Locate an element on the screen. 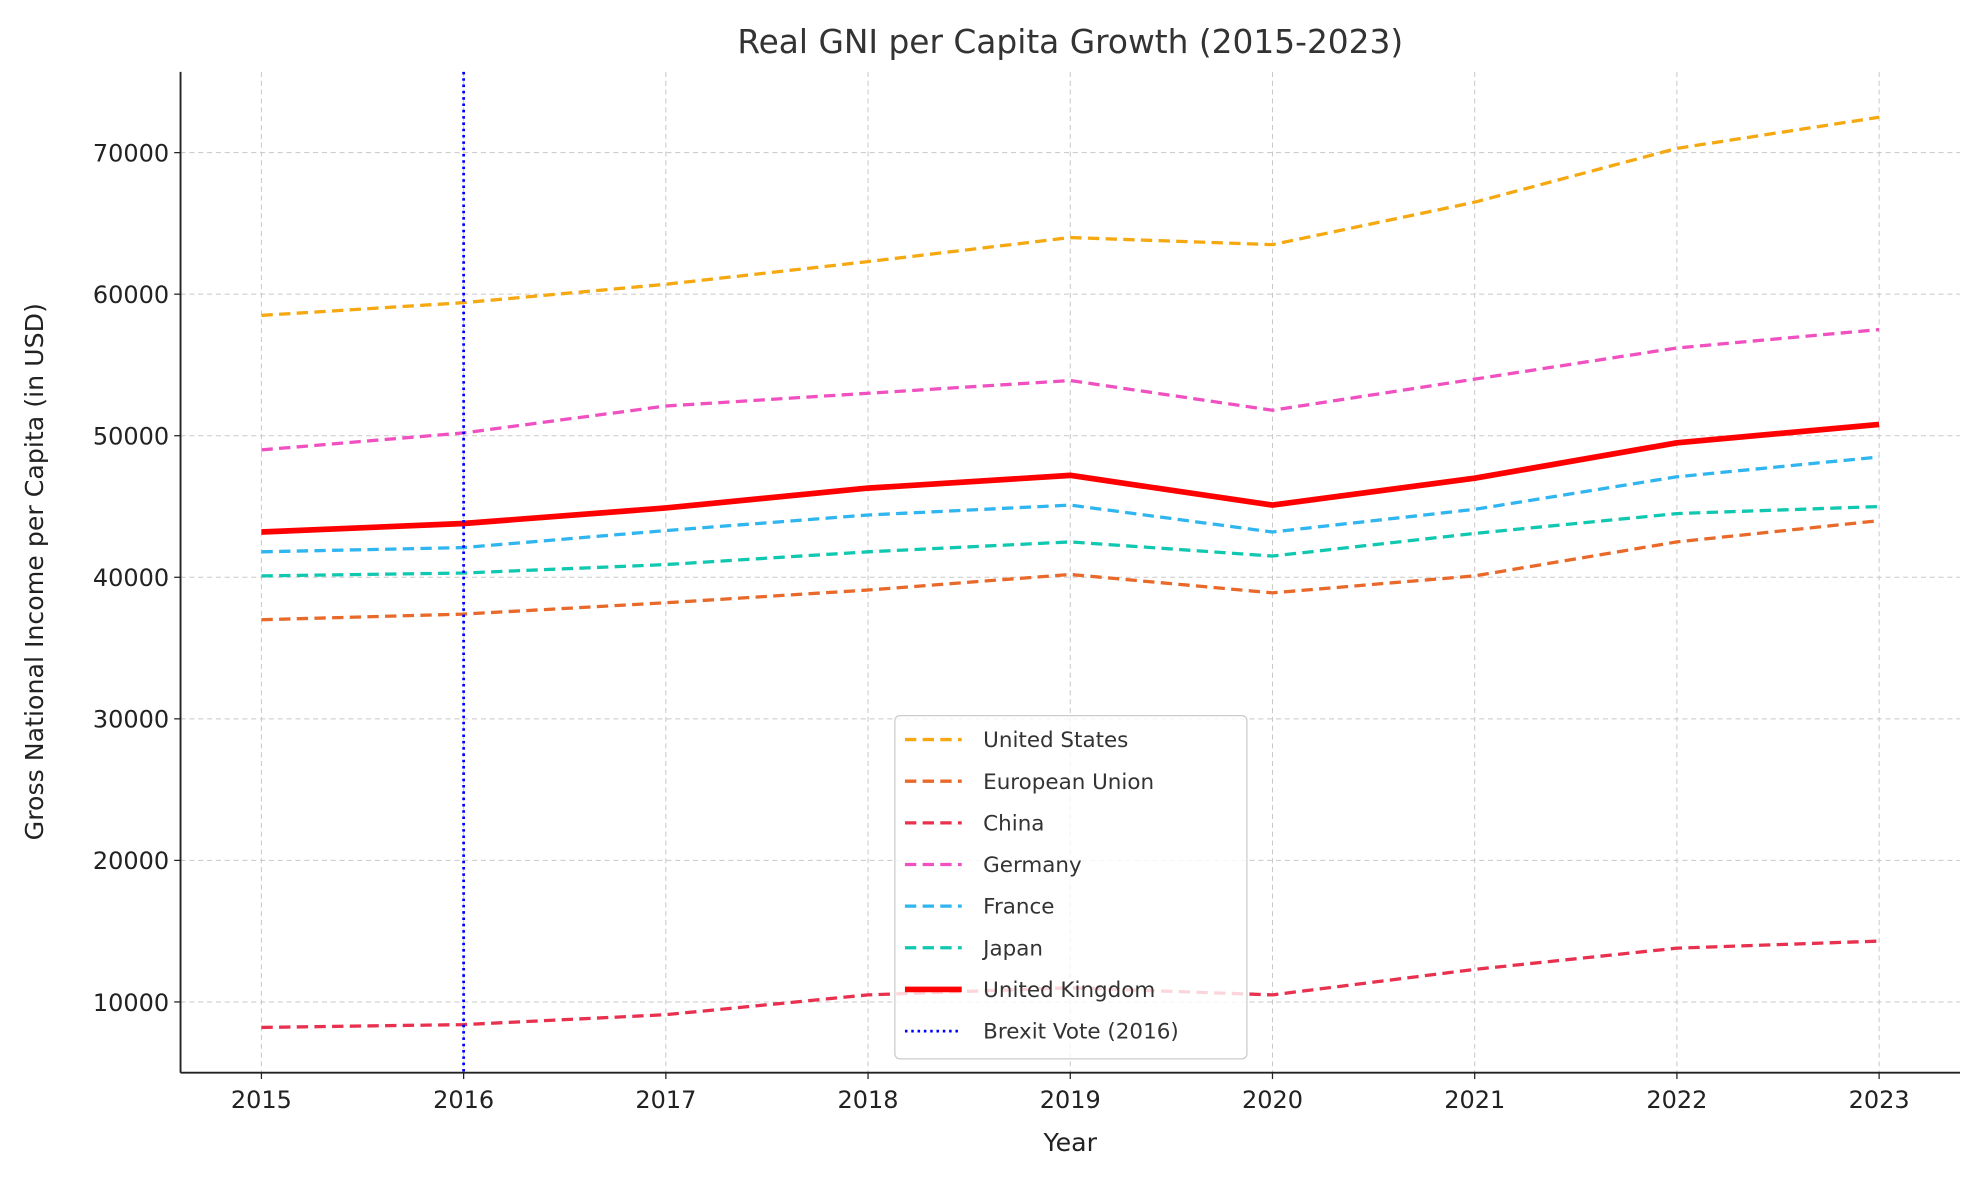 The image size is (1979, 1180). legend-label: United States is located at coordinates (1055, 740).